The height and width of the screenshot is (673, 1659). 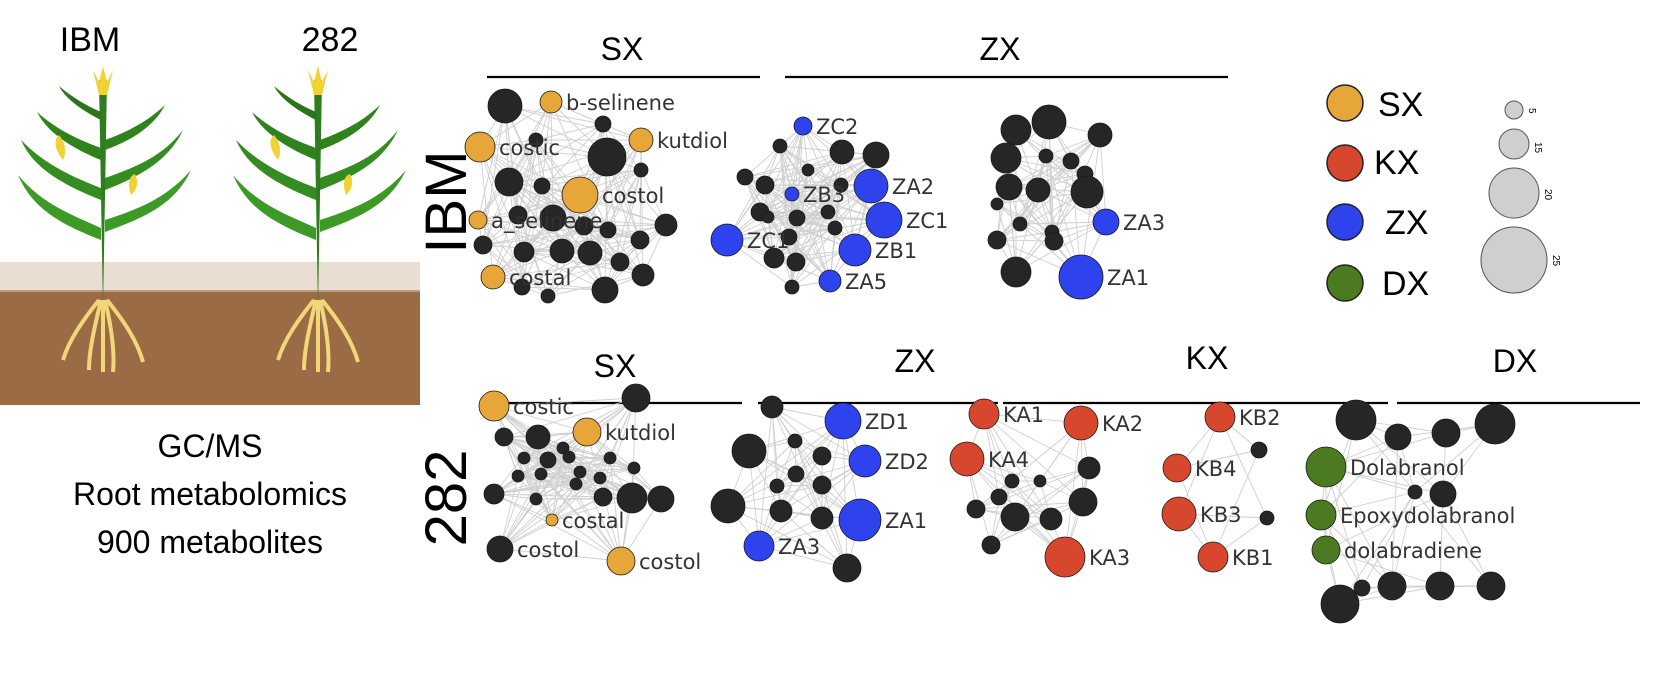 I want to click on metabolite-node-zx, so click(x=860, y=520).